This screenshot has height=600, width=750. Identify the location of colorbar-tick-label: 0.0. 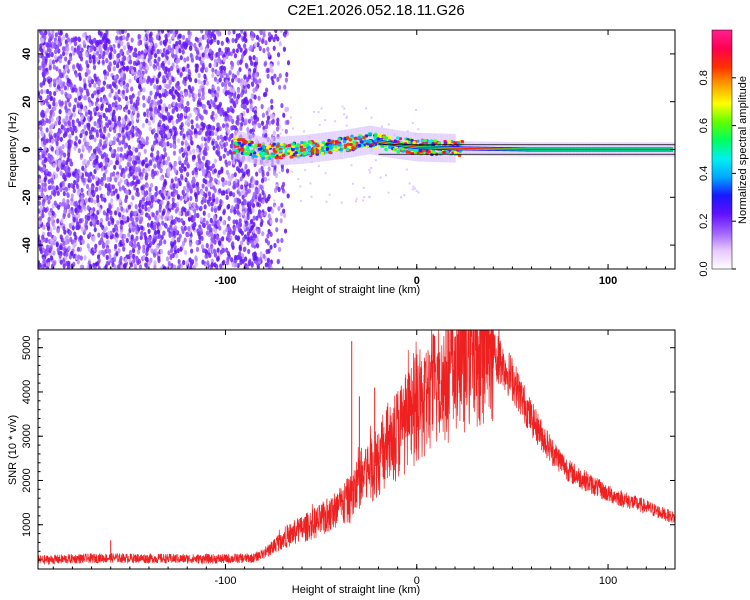
(704, 268).